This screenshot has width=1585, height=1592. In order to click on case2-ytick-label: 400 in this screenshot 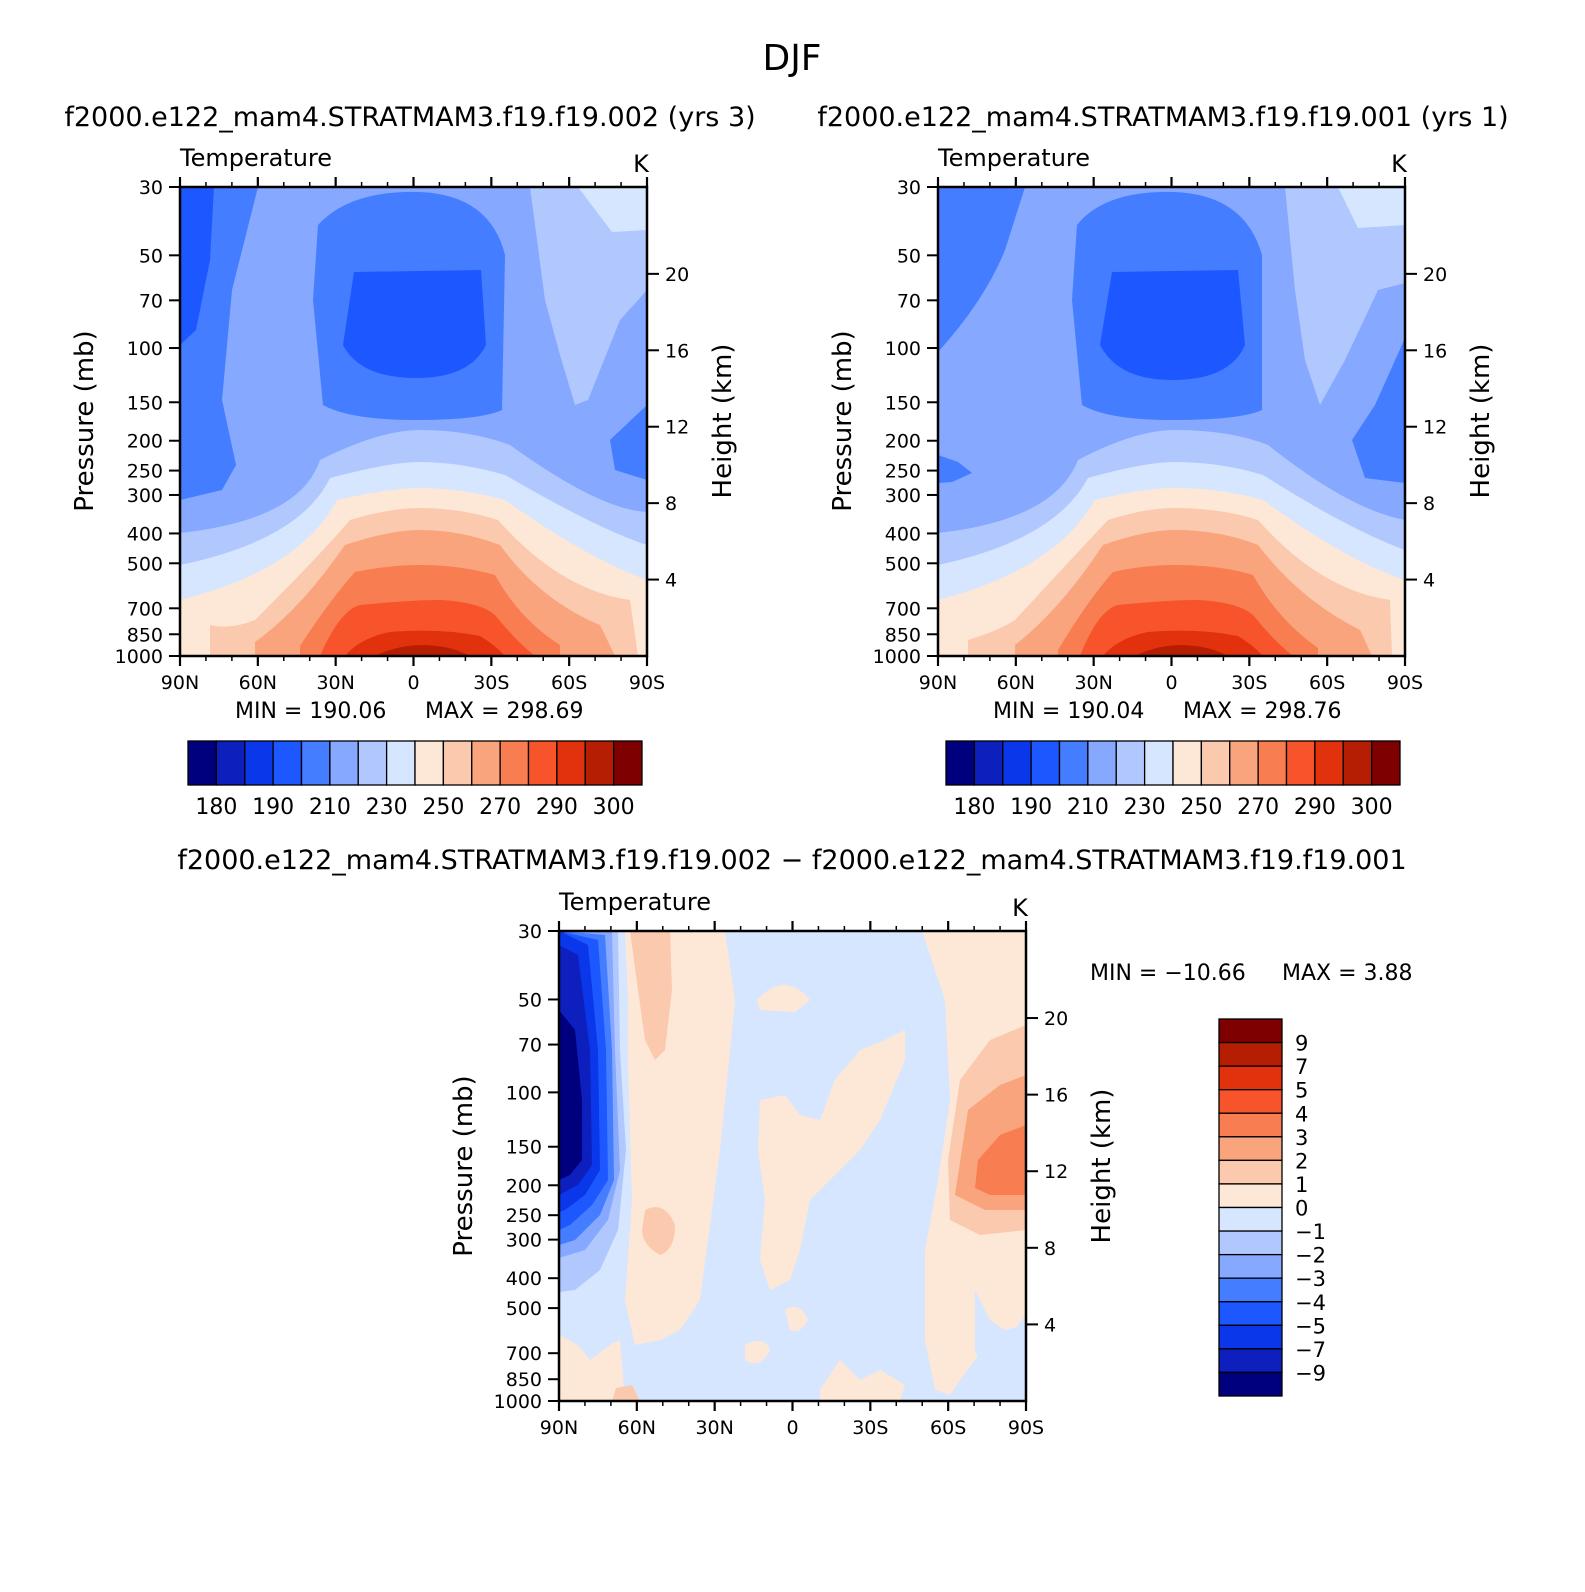, I will do `click(903, 534)`.